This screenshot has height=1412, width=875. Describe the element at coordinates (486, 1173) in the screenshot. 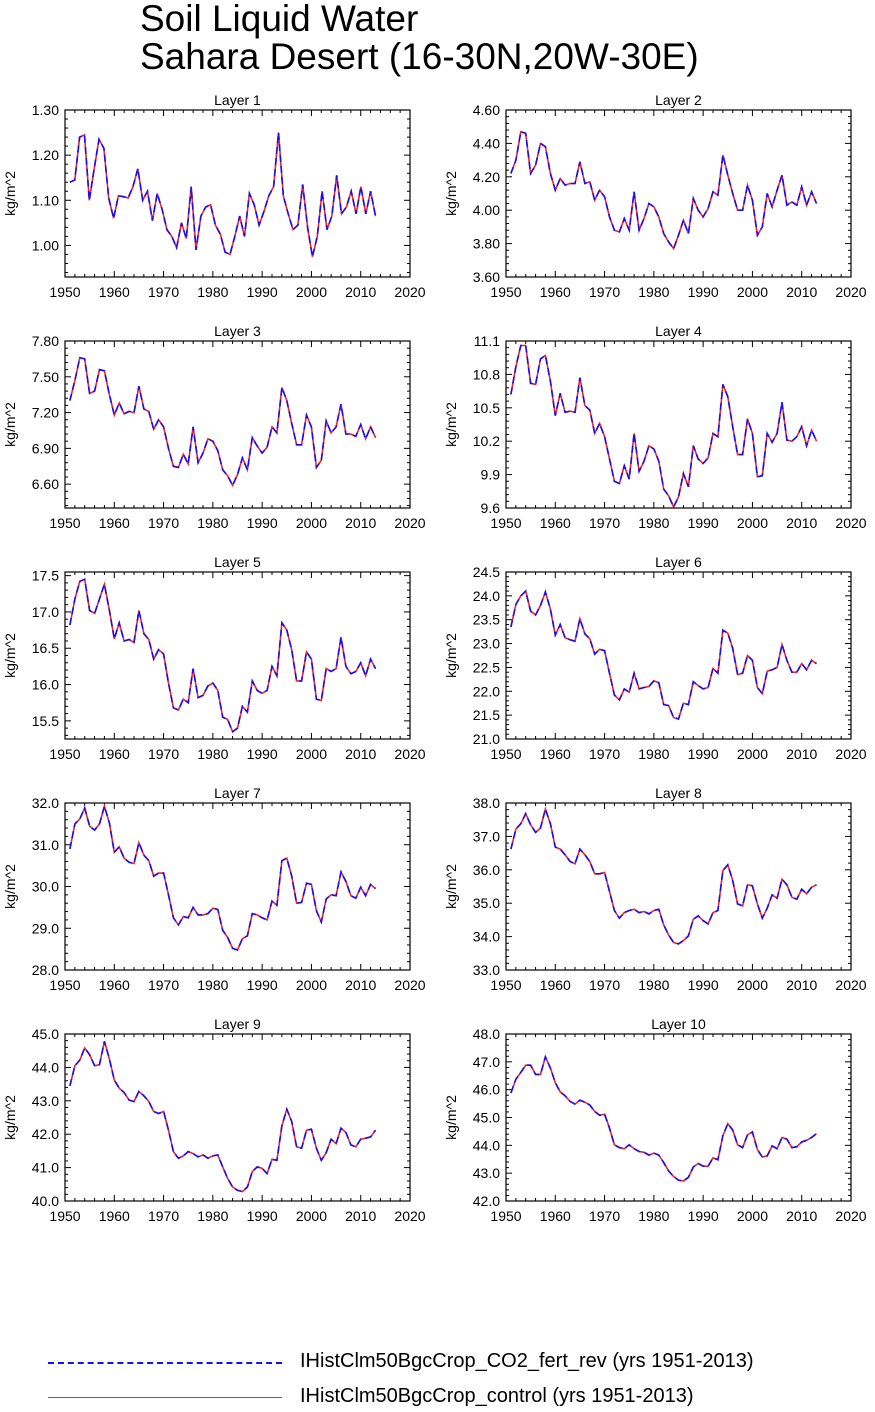

I see `y-tick-label: 43.0` at that location.